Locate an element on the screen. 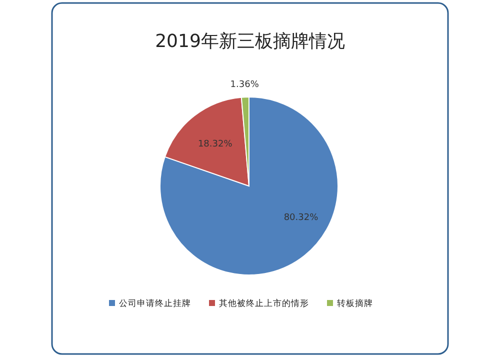  chart-title: 2019年新三板摘牌情况 is located at coordinates (250, 41).